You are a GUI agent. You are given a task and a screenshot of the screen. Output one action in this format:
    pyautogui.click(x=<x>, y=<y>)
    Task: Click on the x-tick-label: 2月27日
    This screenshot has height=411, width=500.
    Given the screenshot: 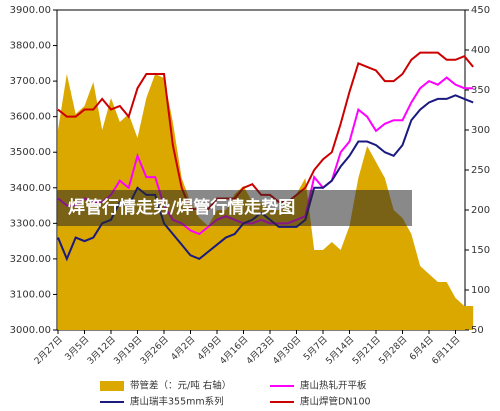 What is the action you would take?
    pyautogui.click(x=48, y=350)
    